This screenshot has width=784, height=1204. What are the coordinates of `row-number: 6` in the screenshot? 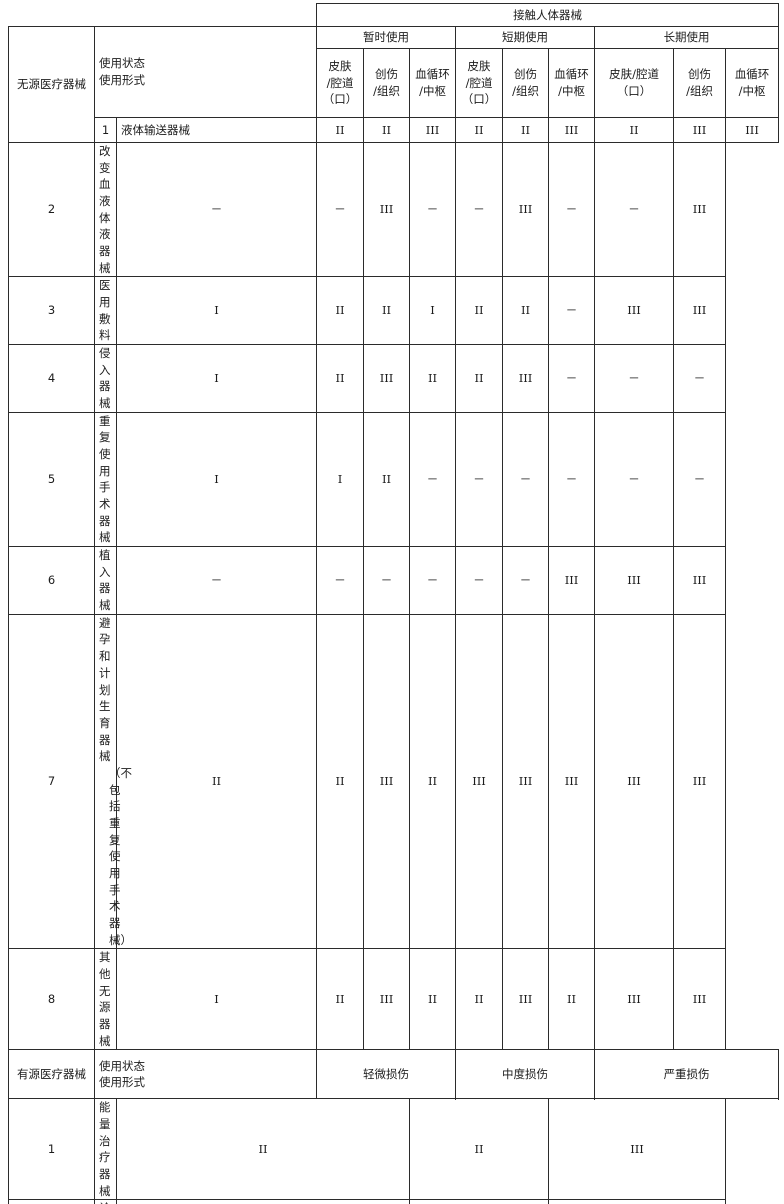 It's located at (51, 580).